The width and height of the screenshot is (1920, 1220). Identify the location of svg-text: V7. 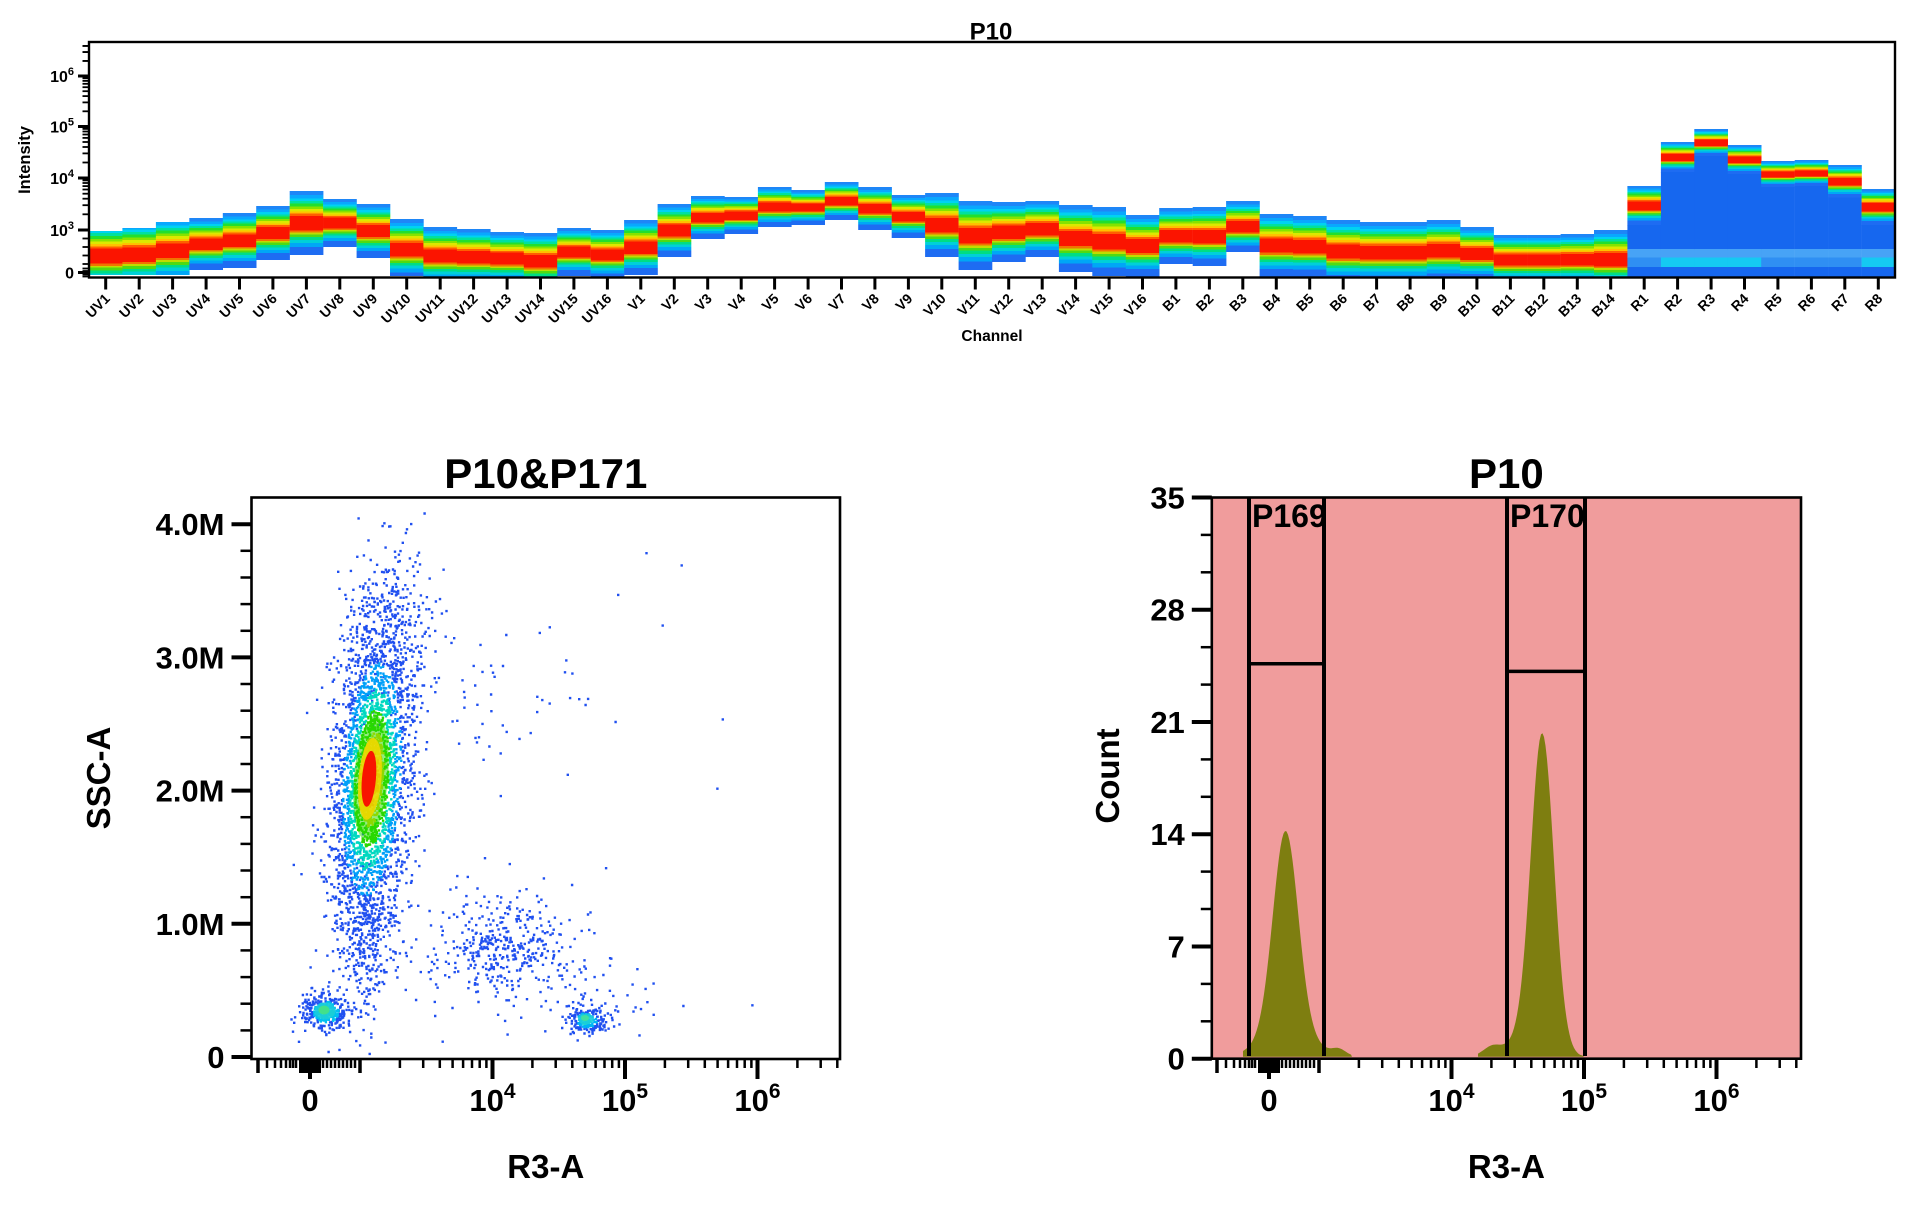
(837, 302).